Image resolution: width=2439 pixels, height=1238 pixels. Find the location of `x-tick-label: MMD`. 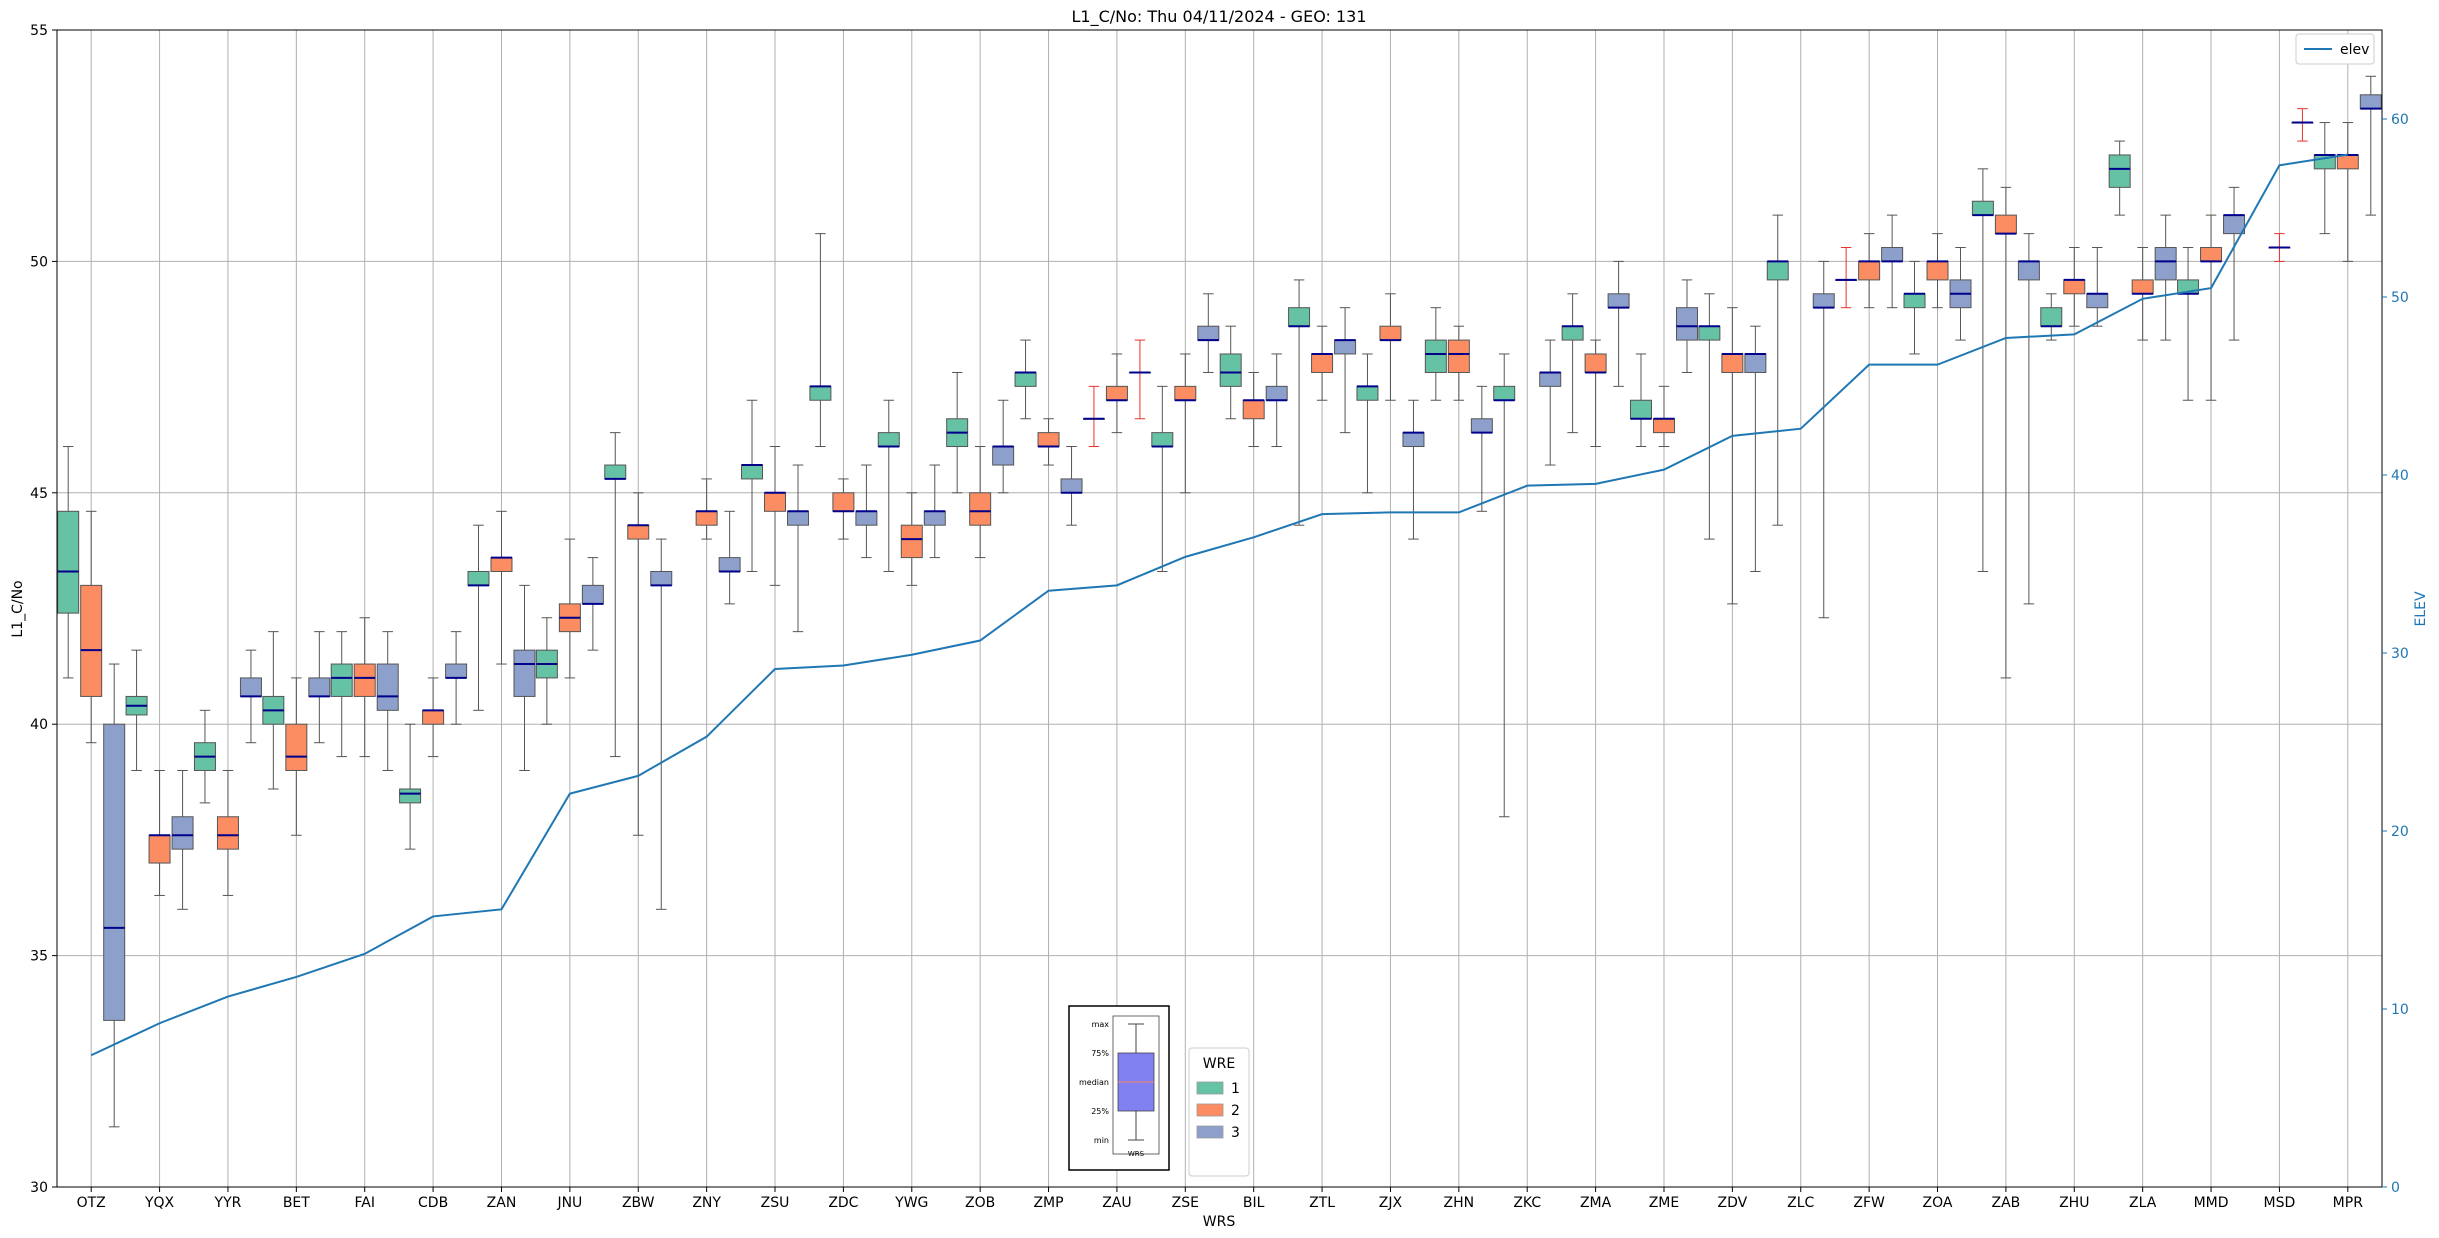

x-tick-label: MMD is located at coordinates (2211, 1203).